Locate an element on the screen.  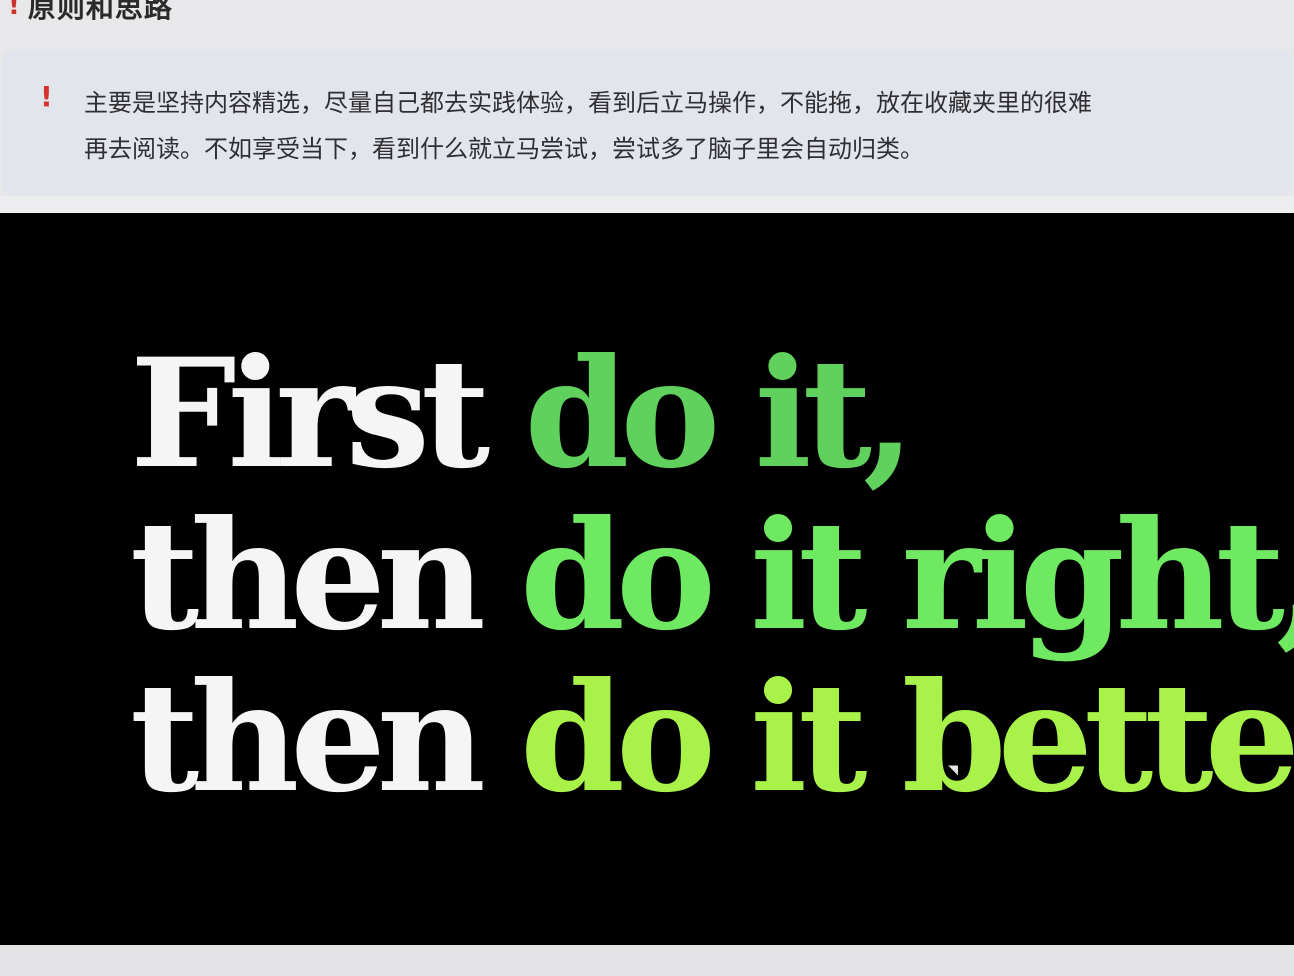
section-heading: ! 原则和思路 is located at coordinates (90, 12).